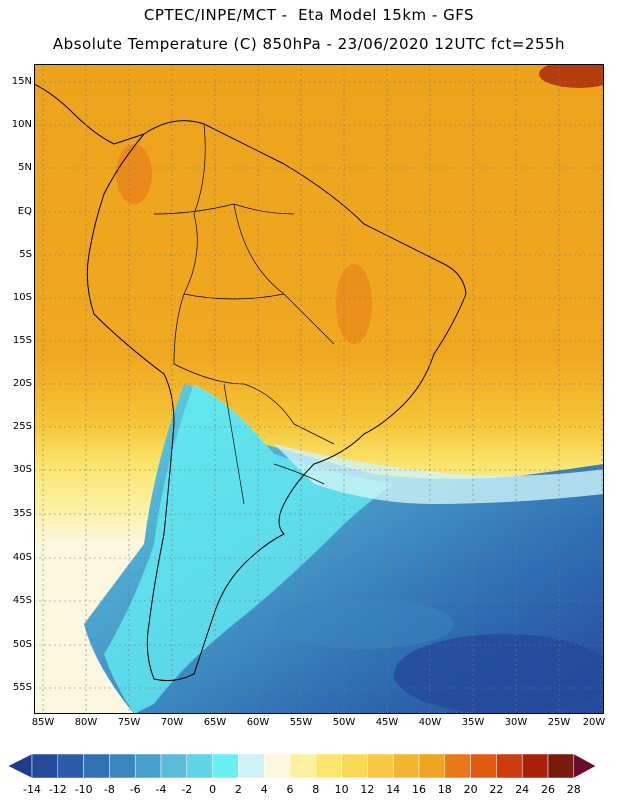  Describe the element at coordinates (364, 624) in the screenshot. I see `temperature-field-mid-cold` at that location.